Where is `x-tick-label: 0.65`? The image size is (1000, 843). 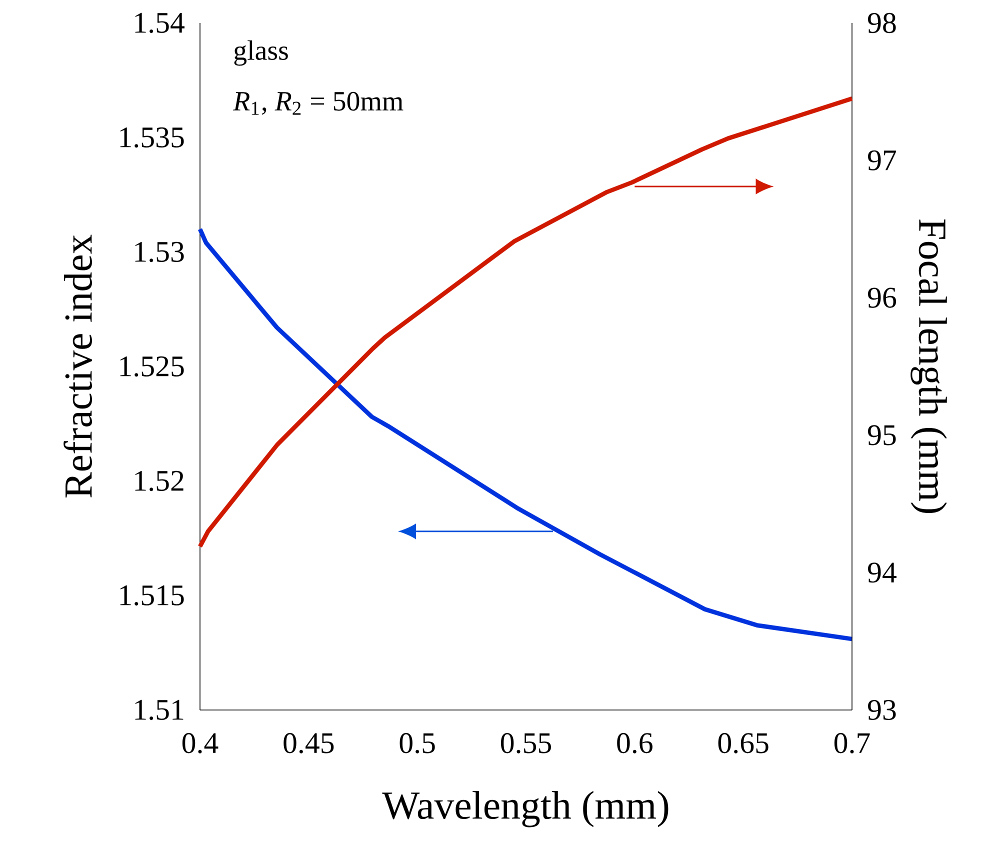
x-tick-label: 0.65 is located at coordinates (743, 743).